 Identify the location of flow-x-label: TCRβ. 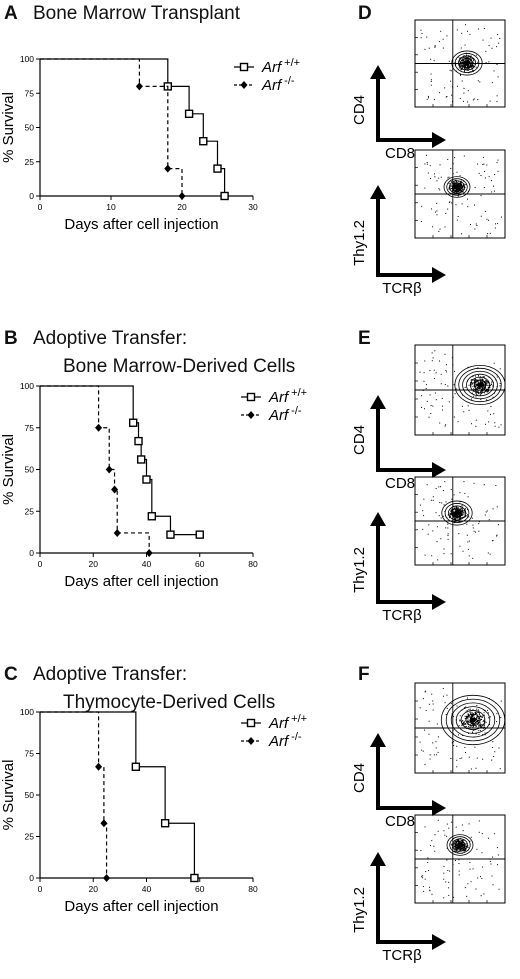
(402, 288).